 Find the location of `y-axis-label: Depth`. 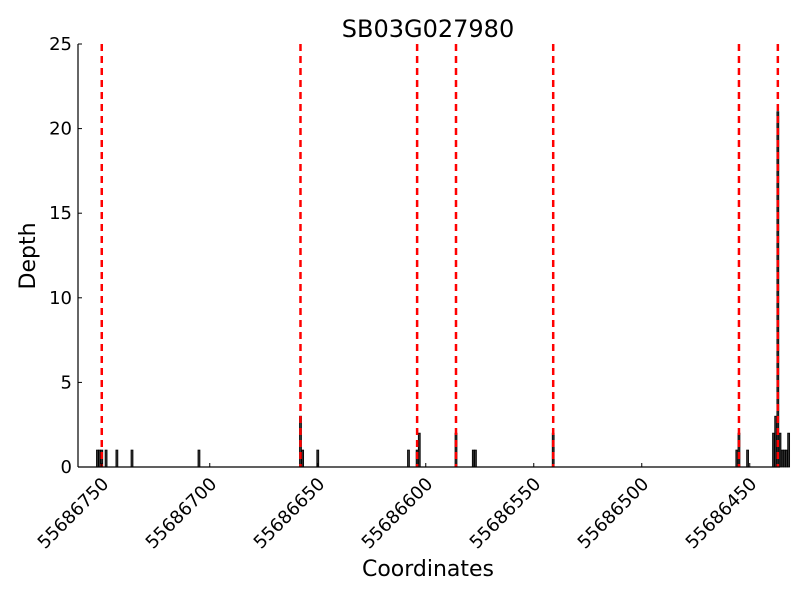

y-axis-label: Depth is located at coordinates (28, 255).